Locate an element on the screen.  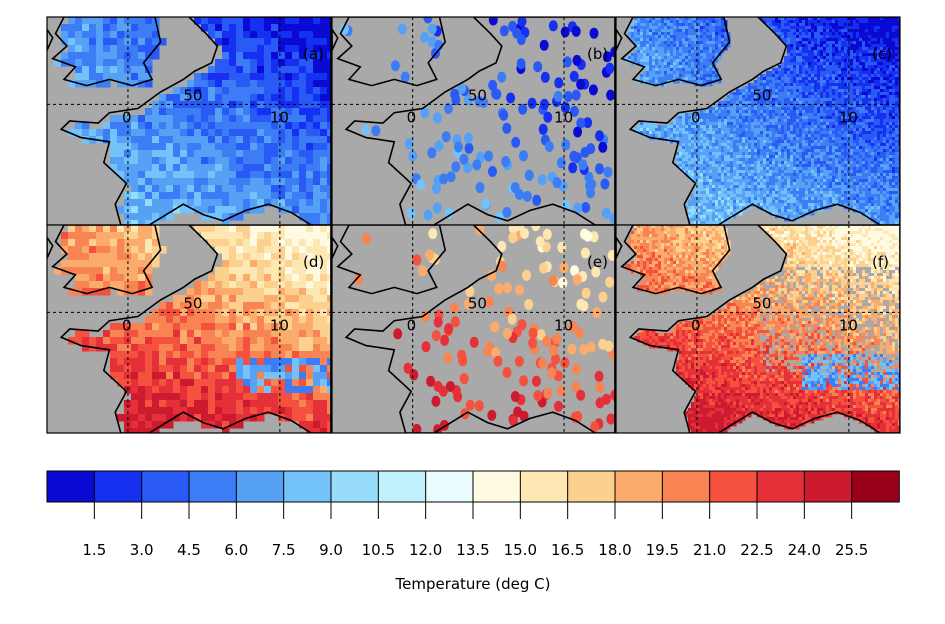
colorbar-tick-label: 3.0 is located at coordinates (142, 550).